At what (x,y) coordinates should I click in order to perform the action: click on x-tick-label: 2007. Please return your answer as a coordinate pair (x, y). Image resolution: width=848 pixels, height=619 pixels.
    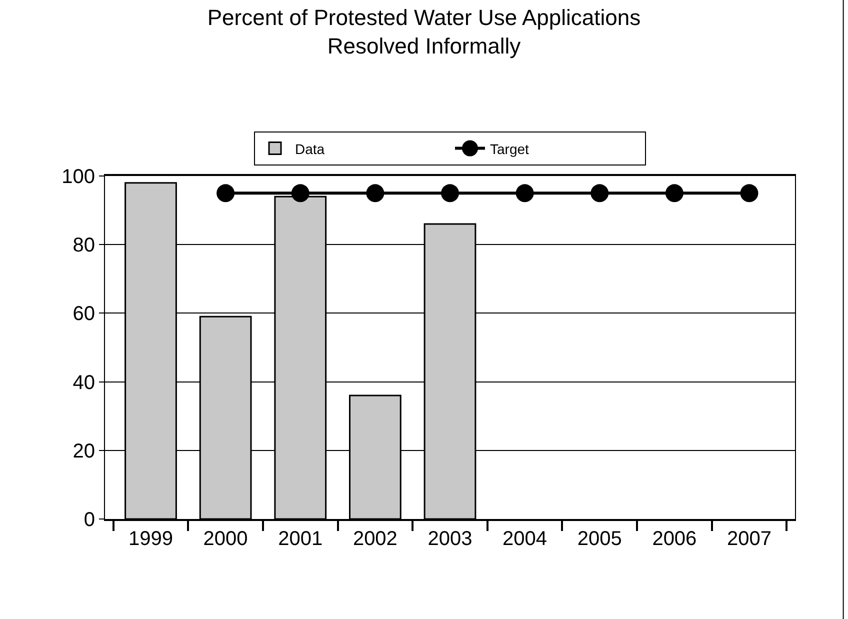
    Looking at the image, I should click on (749, 539).